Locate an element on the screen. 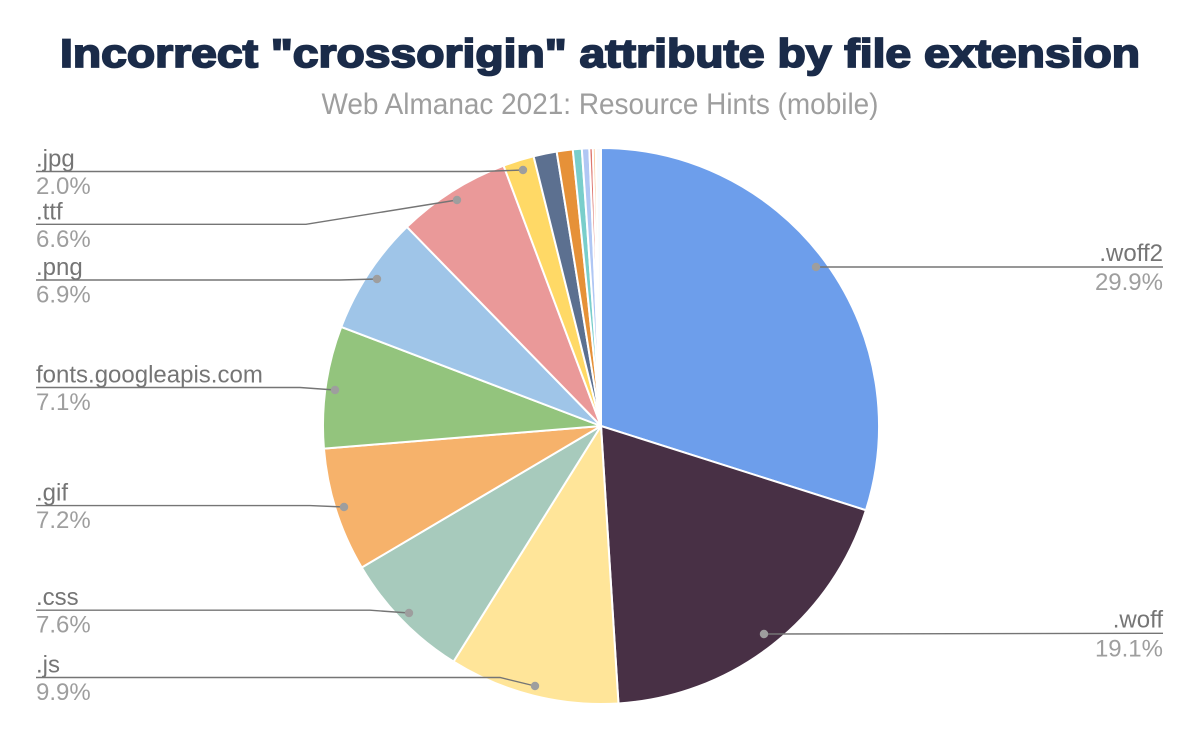 The image size is (1200, 742). svg-text: 7.2% is located at coordinates (63, 520).